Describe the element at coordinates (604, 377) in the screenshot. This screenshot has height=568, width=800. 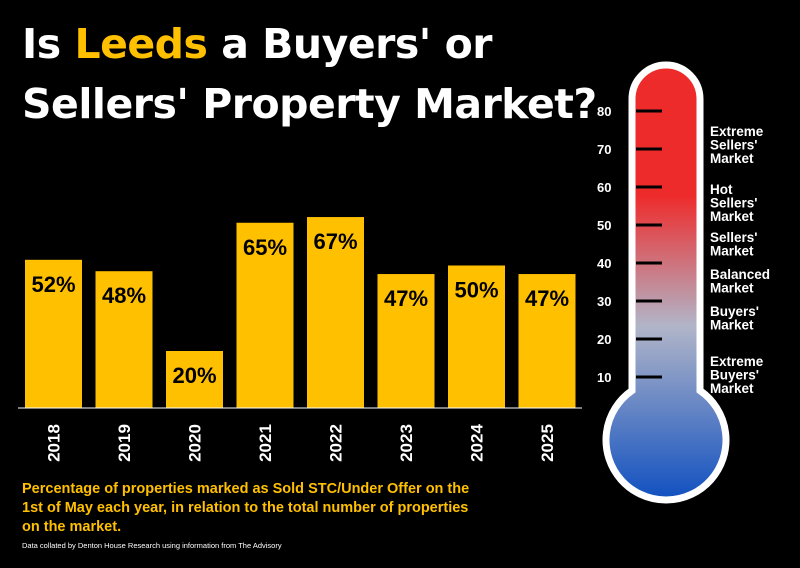
I see `thermometer-tick-label: 10` at that location.